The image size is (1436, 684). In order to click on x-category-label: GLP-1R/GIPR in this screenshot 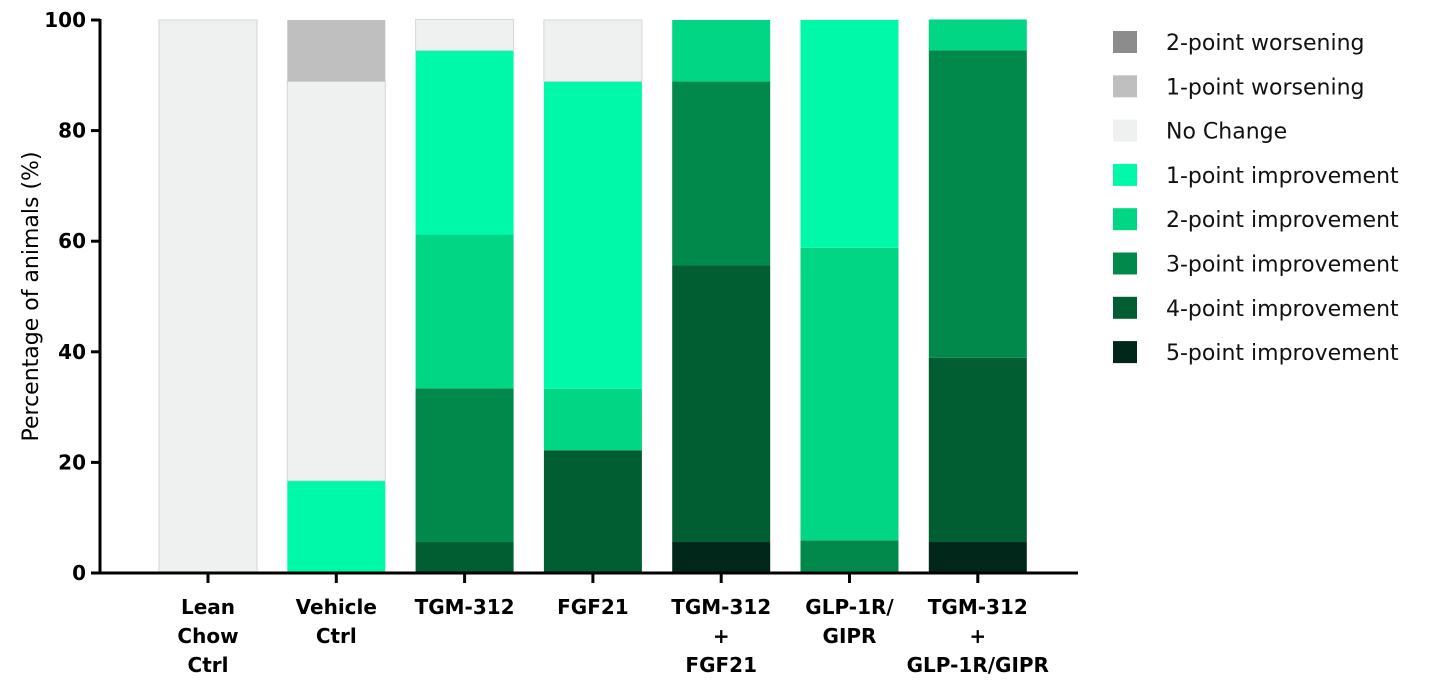, I will do `click(978, 665)`.